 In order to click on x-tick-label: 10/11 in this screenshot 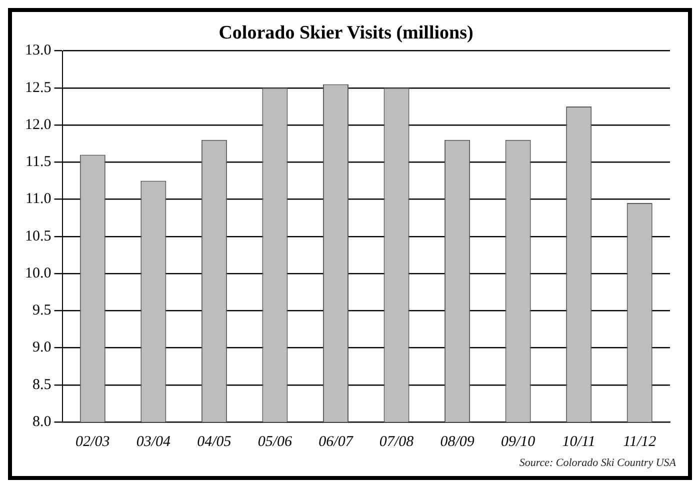, I will do `click(579, 442)`.